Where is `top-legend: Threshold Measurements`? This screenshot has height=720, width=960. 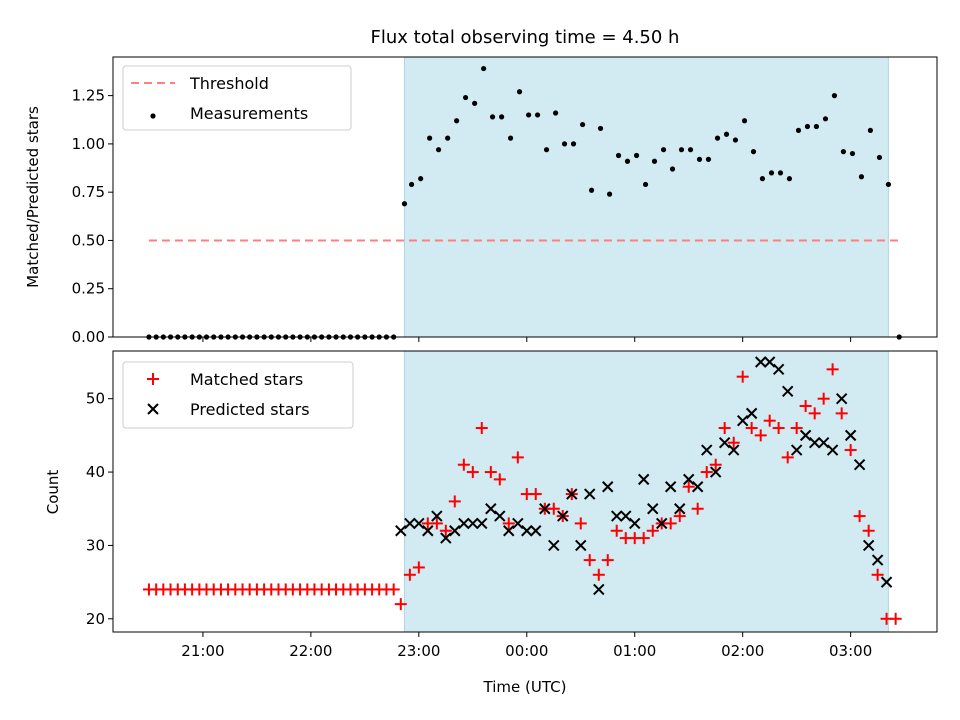
top-legend: Threshold Measurements is located at coordinates (237, 98).